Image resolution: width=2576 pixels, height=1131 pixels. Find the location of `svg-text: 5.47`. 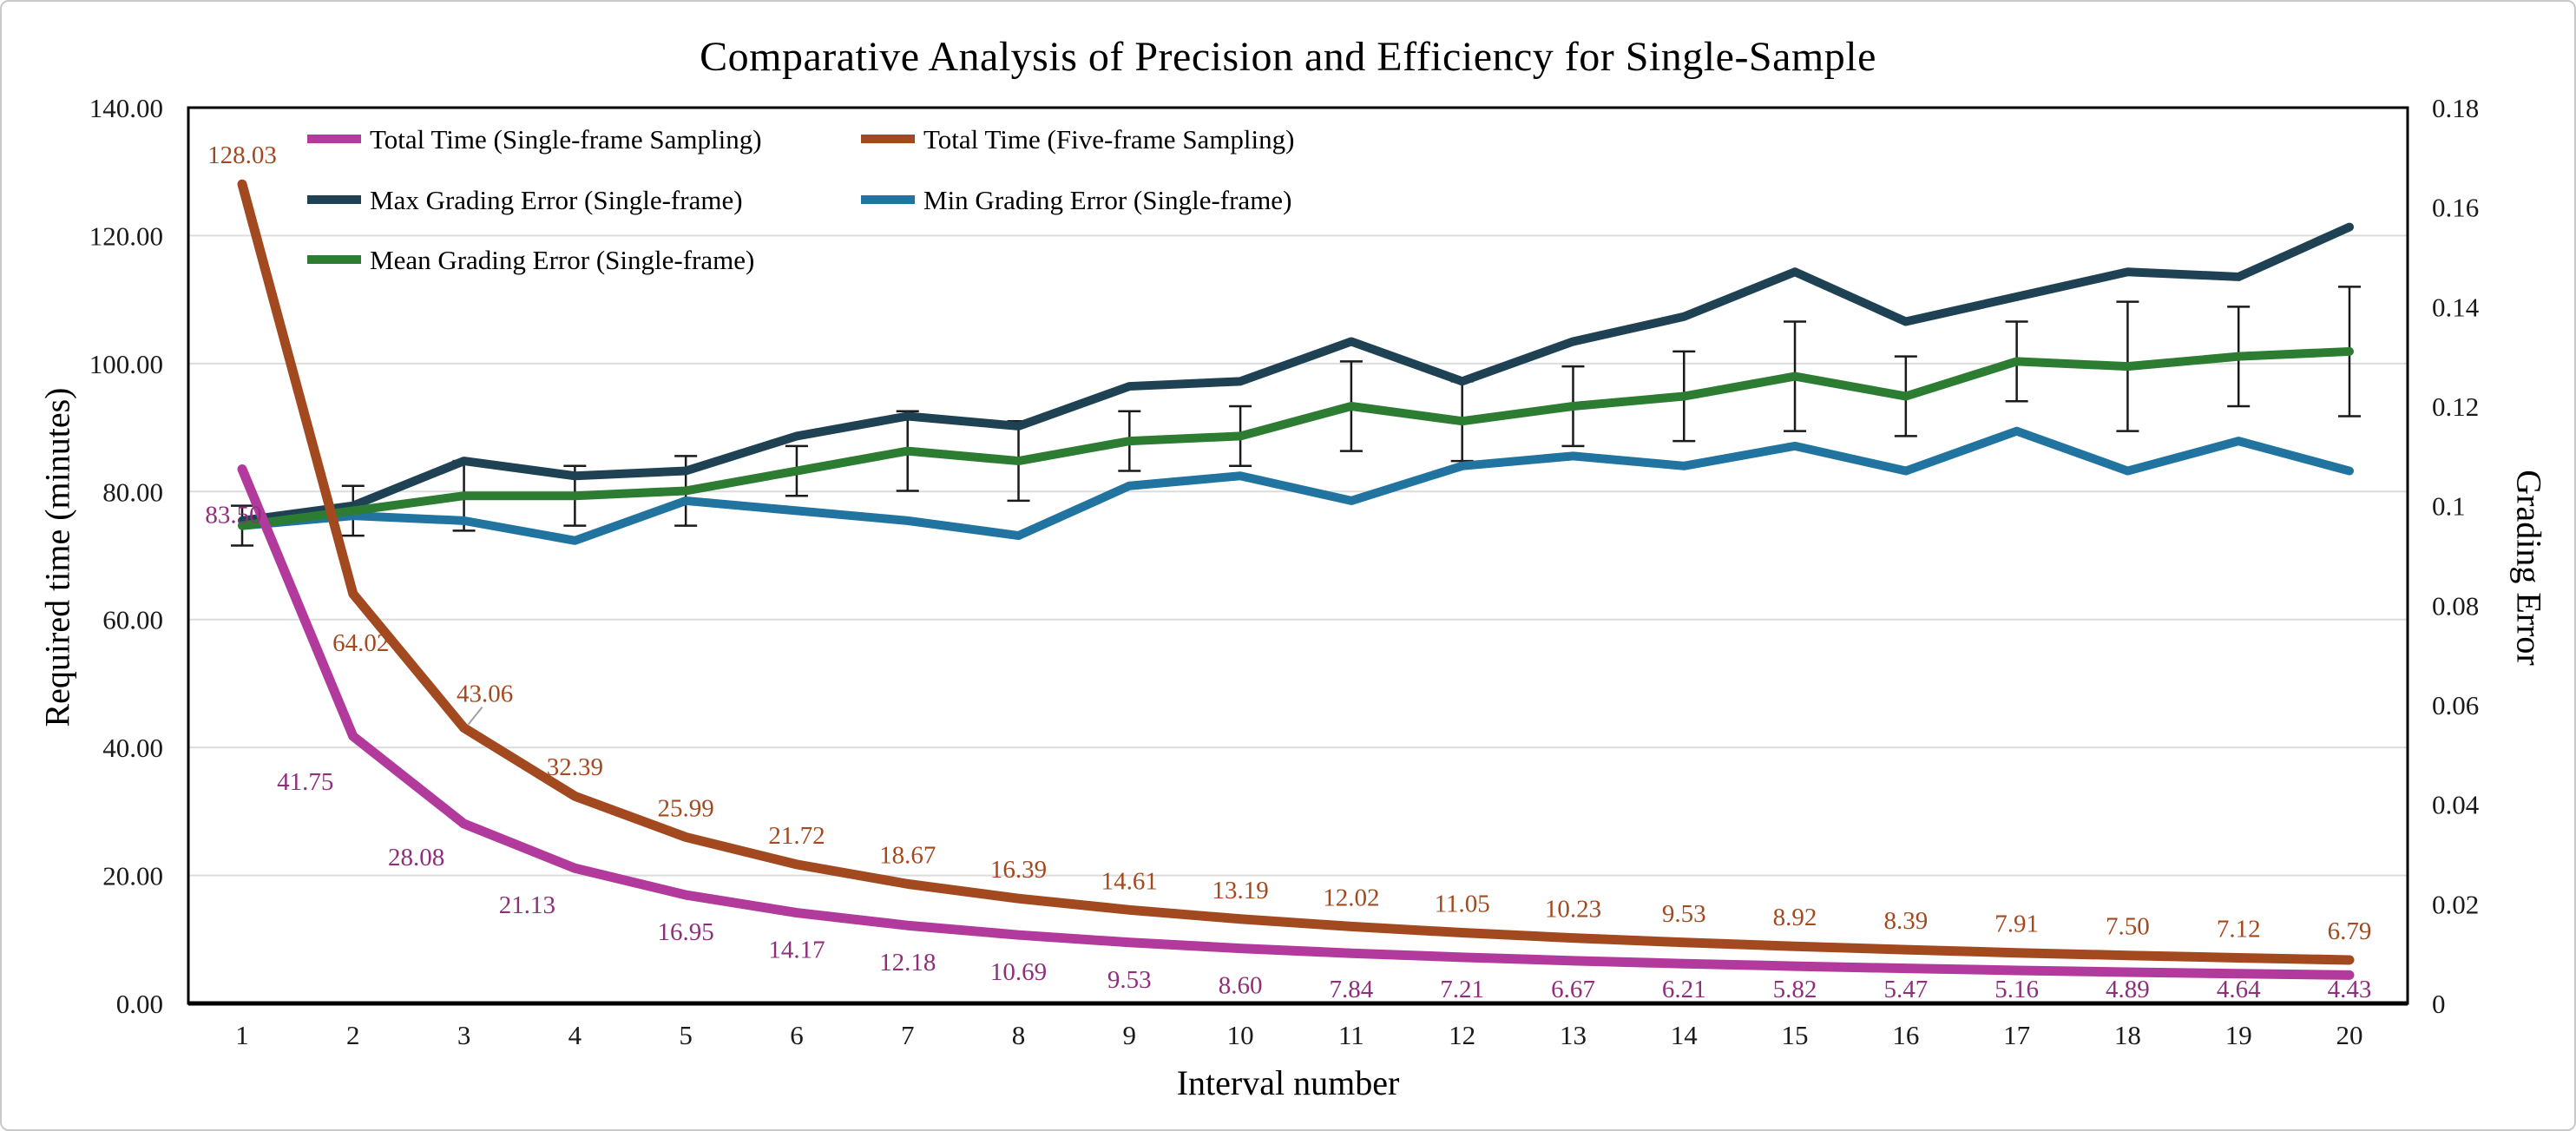

svg-text: 5.47 is located at coordinates (1906, 989).